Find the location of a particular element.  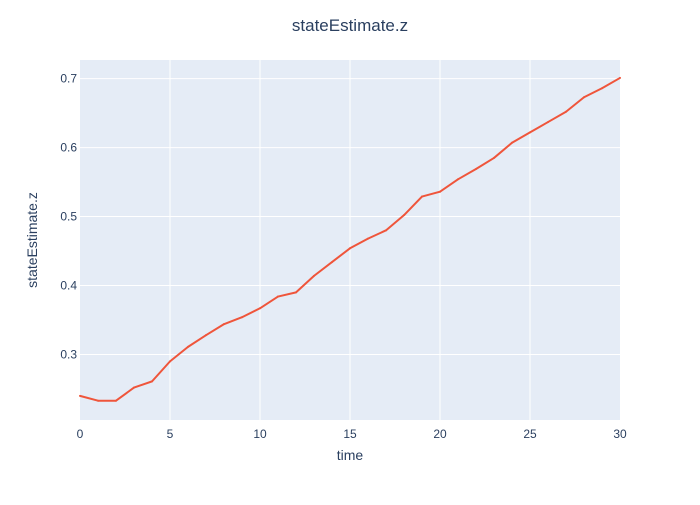

x-tick-label: 25 is located at coordinates (530, 434).